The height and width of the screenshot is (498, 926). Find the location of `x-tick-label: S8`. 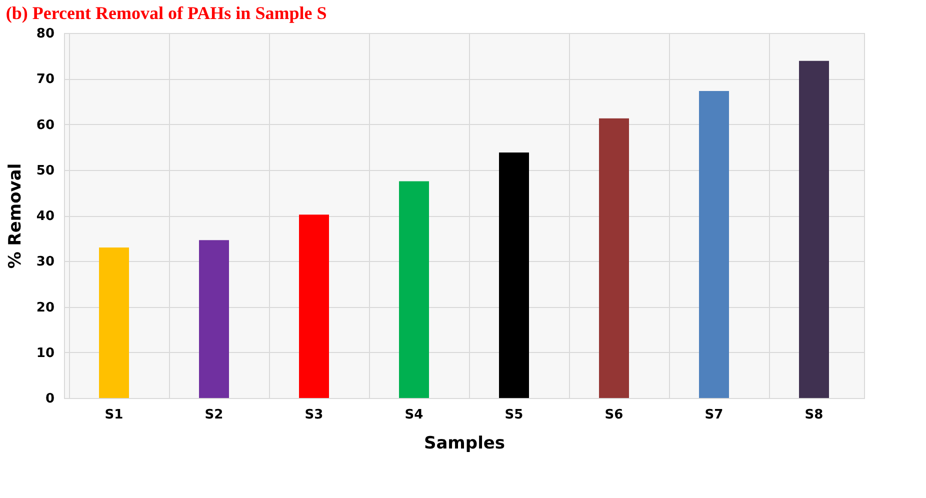

x-tick-label: S8 is located at coordinates (814, 415).